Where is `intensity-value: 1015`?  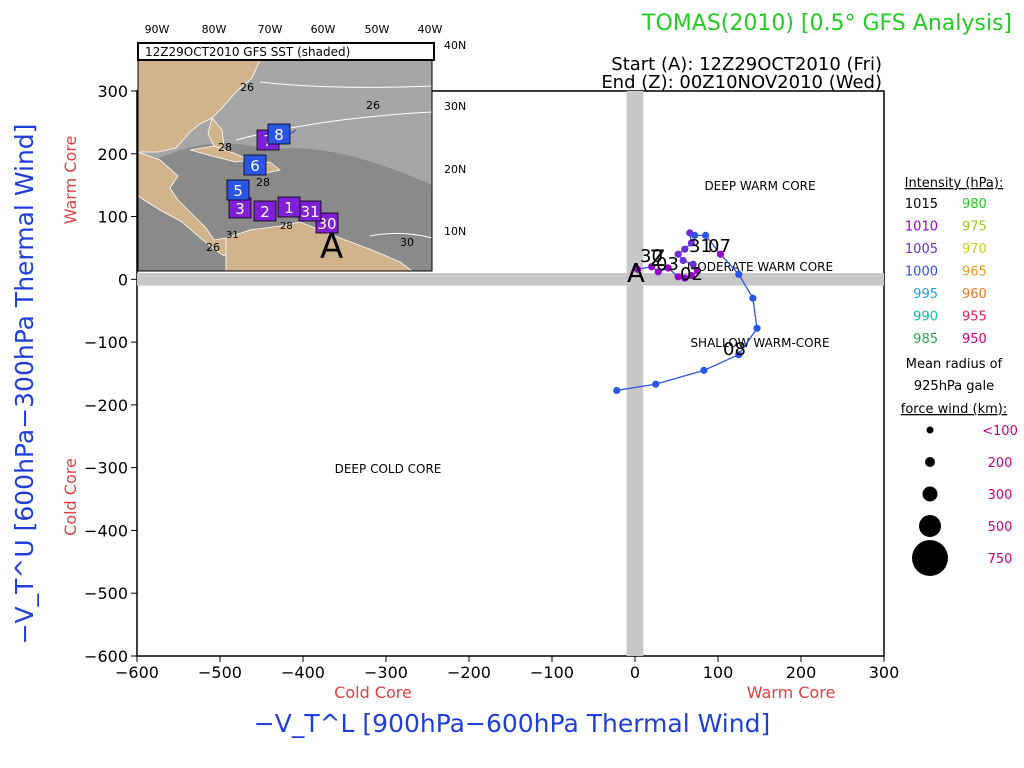 intensity-value: 1015 is located at coordinates (921, 204).